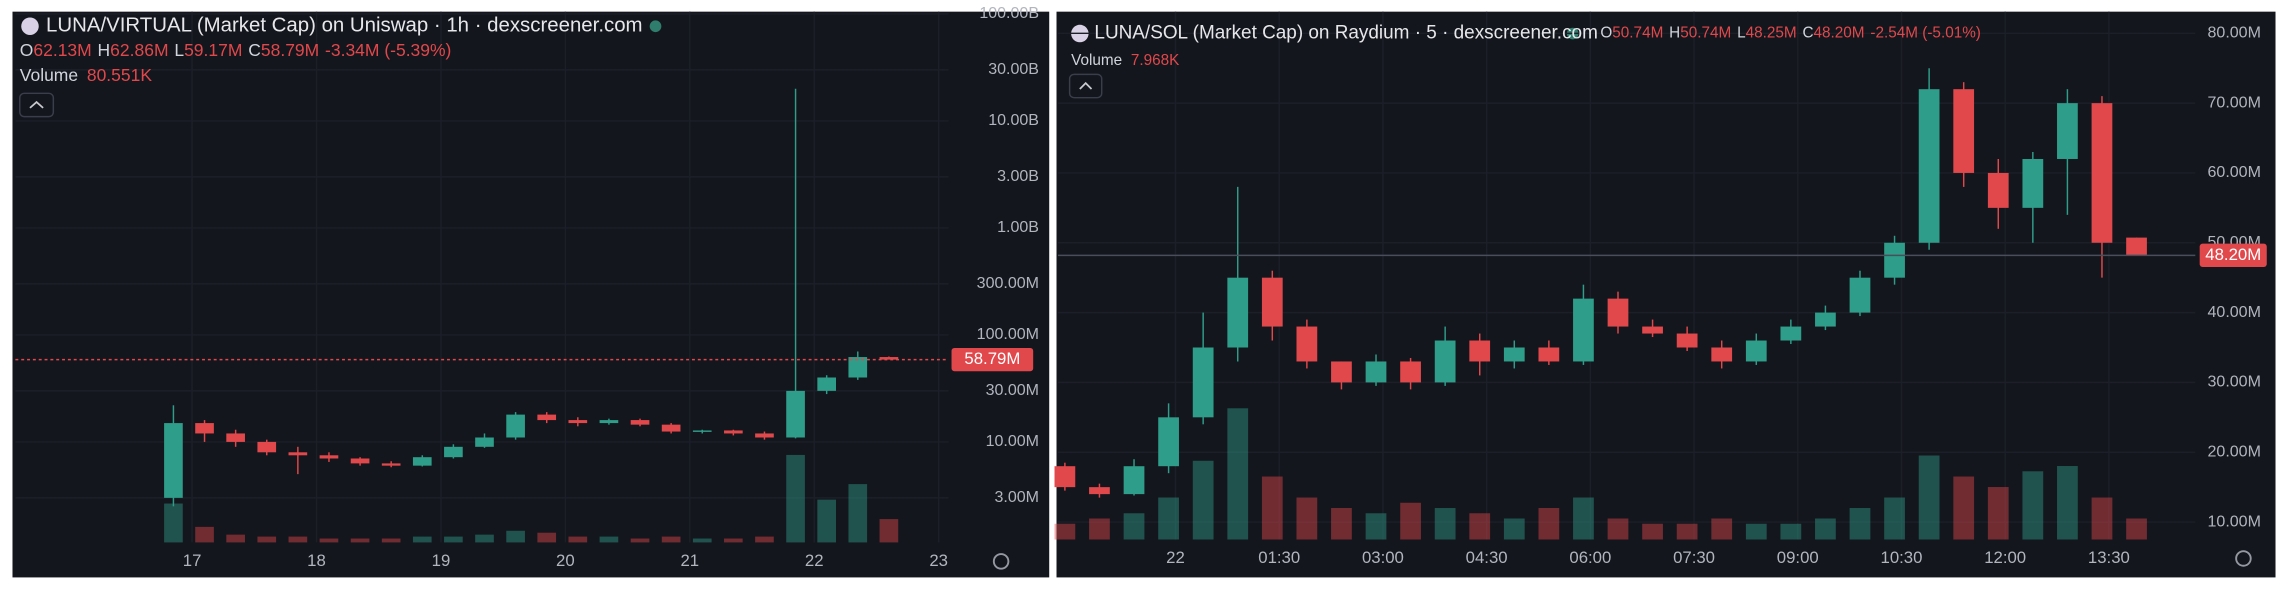 This screenshot has width=2288, height=592. Describe the element at coordinates (1771, 33) in the screenshot. I see `ohlc-value: 48.25M` at that location.